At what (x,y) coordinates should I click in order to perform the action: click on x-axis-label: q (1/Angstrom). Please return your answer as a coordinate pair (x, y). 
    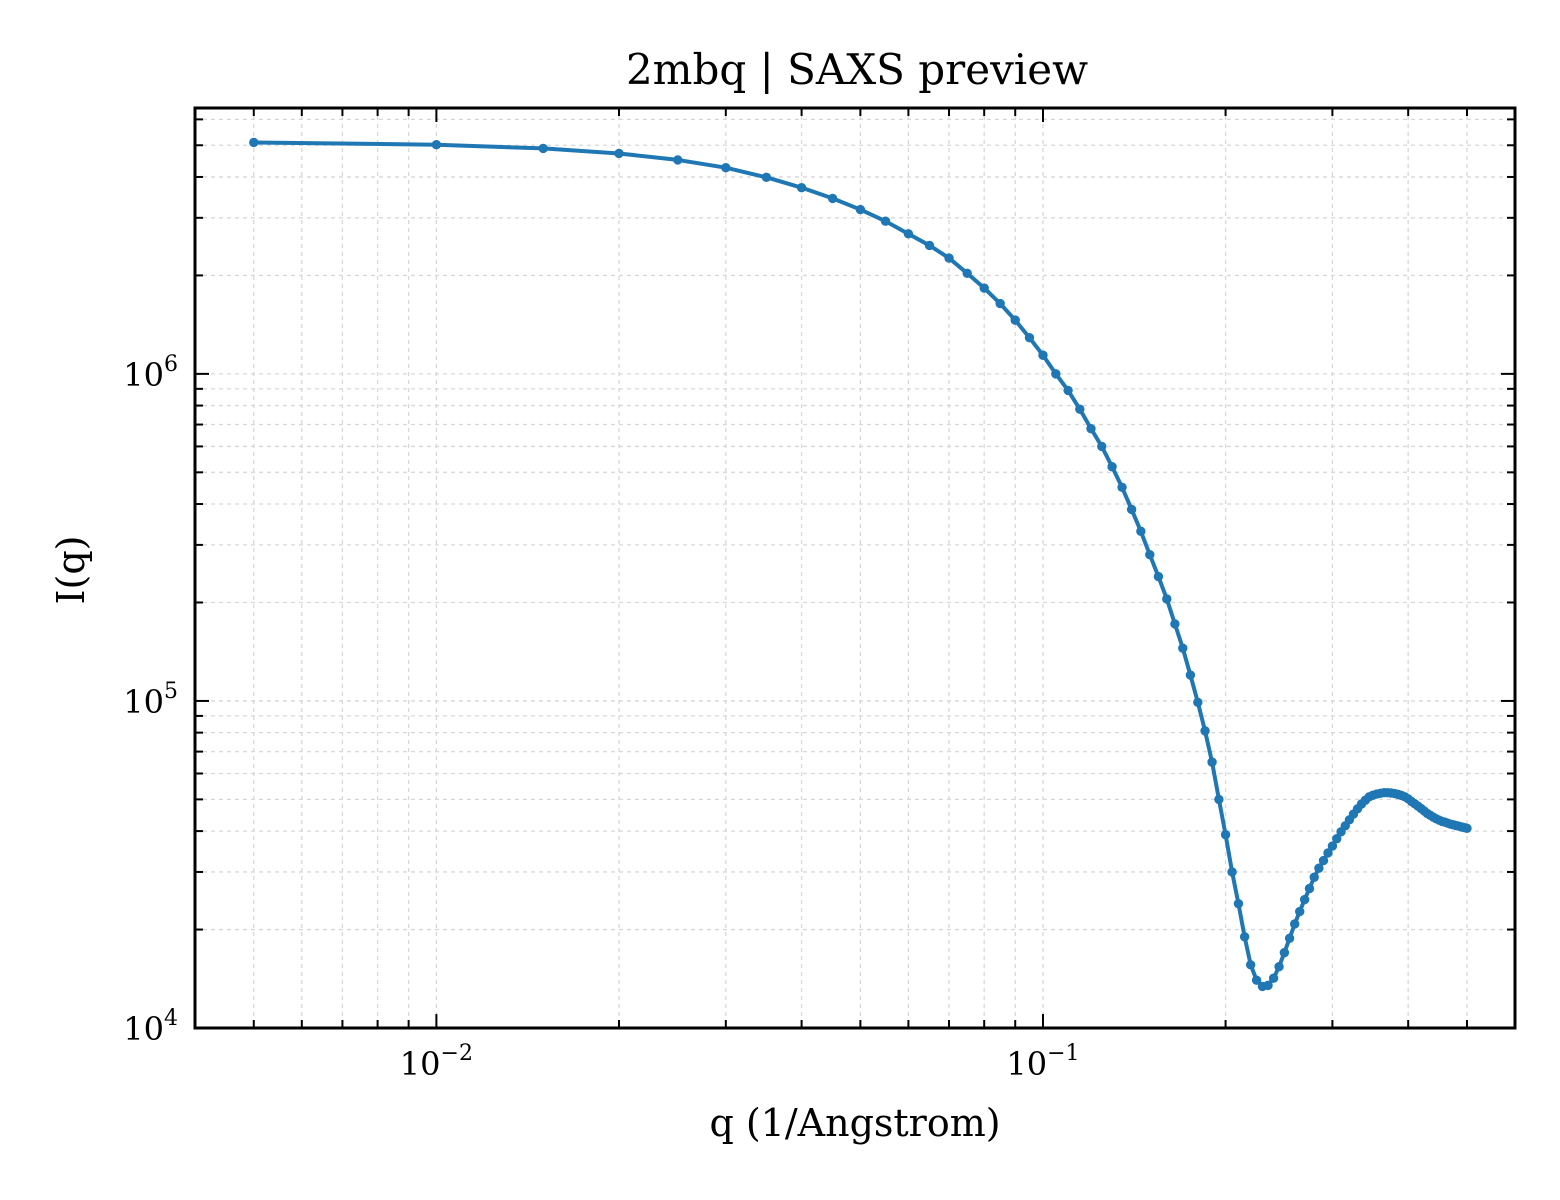
    Looking at the image, I should click on (854, 1123).